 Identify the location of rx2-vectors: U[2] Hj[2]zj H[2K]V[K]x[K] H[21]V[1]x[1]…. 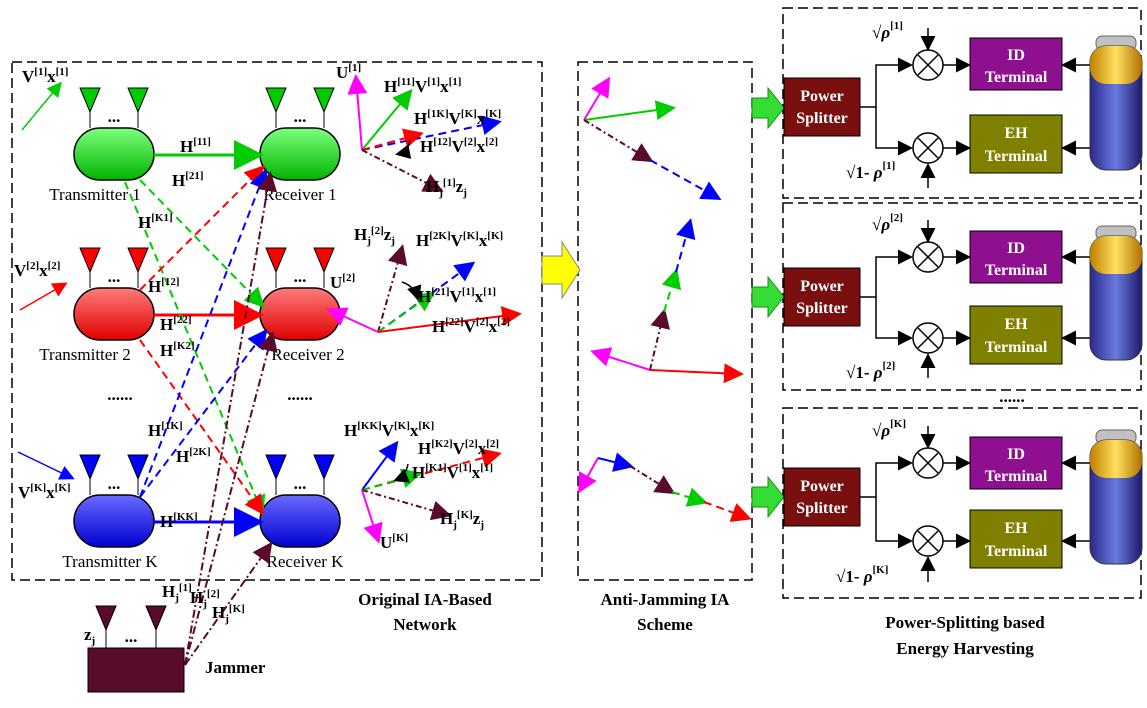
(424, 280).